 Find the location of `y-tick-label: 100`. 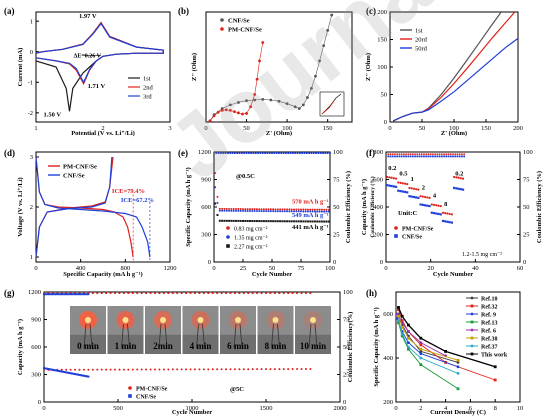

y-tick-label: 100 is located at coordinates (348, 292).